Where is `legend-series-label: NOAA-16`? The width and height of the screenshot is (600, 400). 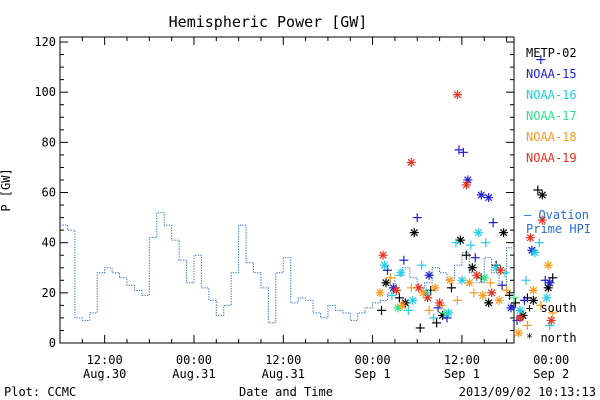 legend-series-label: NOAA-16 is located at coordinates (551, 95).